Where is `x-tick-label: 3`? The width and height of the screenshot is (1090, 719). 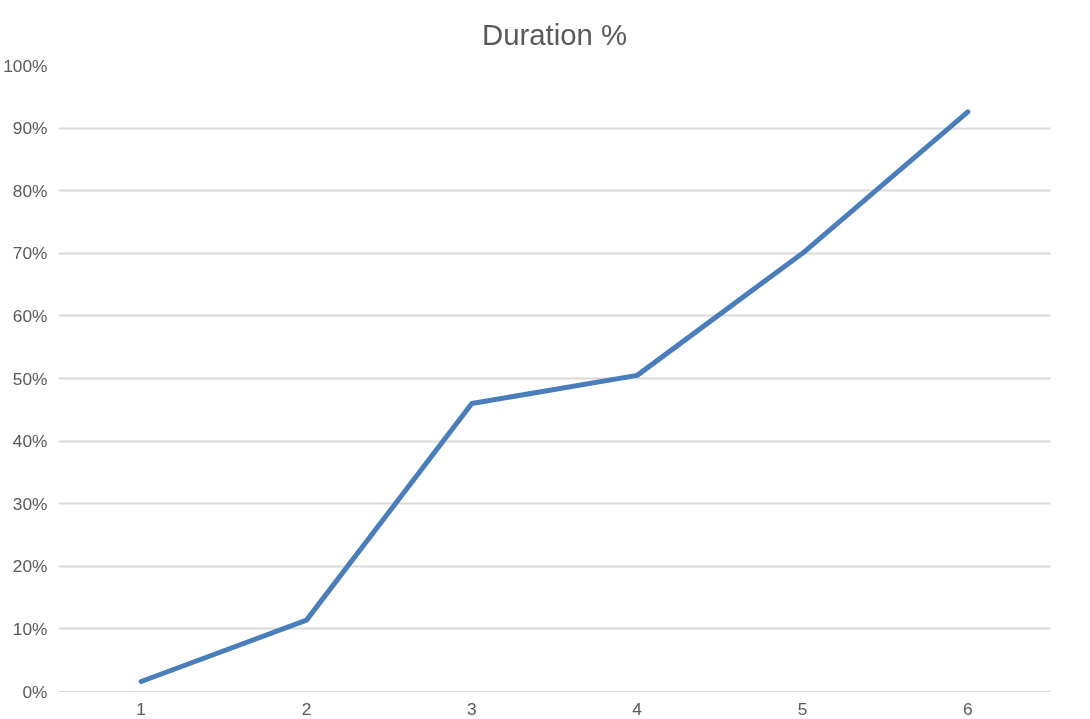 x-tick-label: 3 is located at coordinates (472, 708).